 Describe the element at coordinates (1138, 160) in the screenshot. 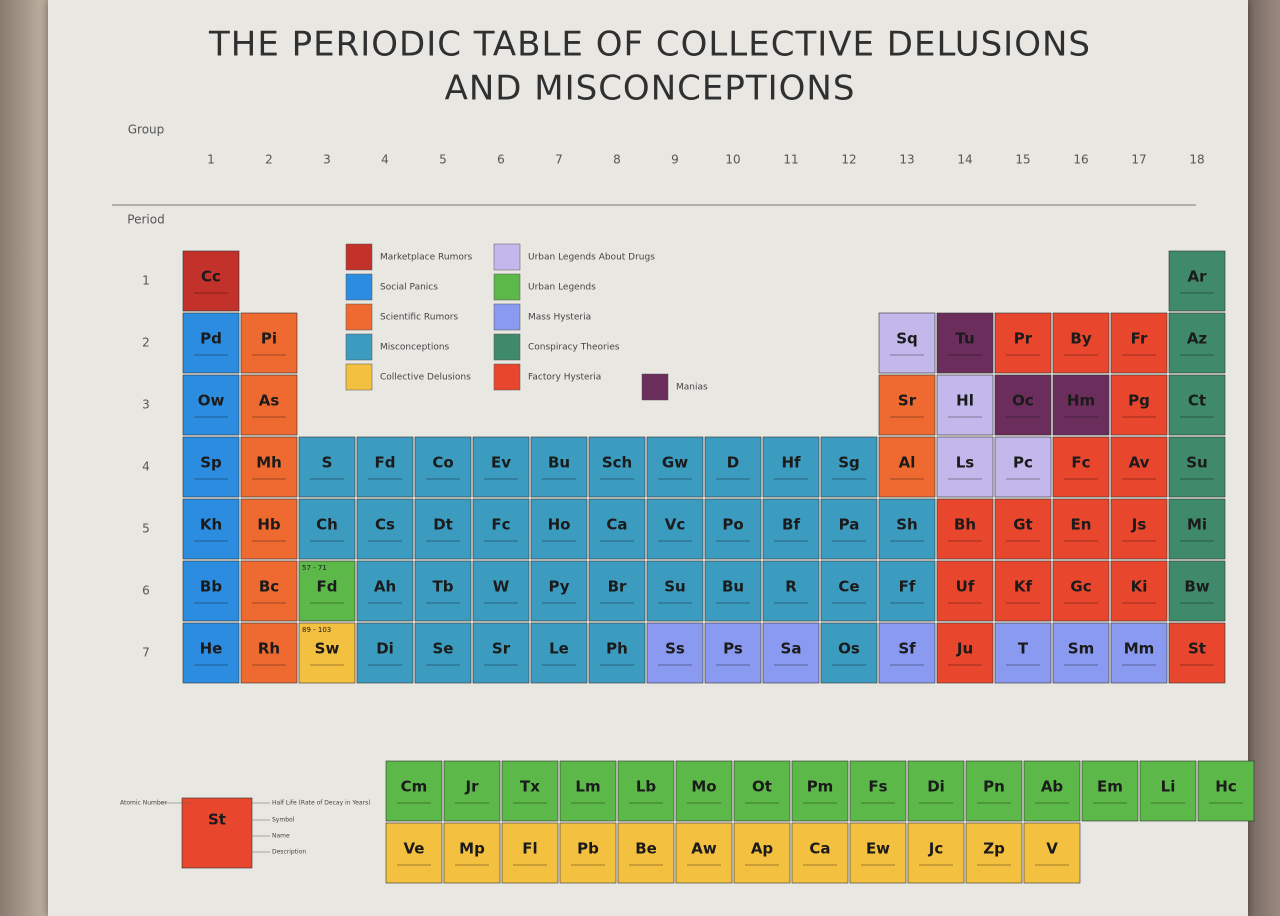

I see `group-number: 17` at that location.